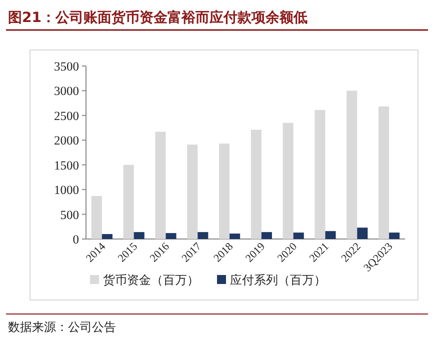 This screenshot has width=434, height=349. Describe the element at coordinates (66, 141) in the screenshot. I see `y-tick-label: 2000` at that location.